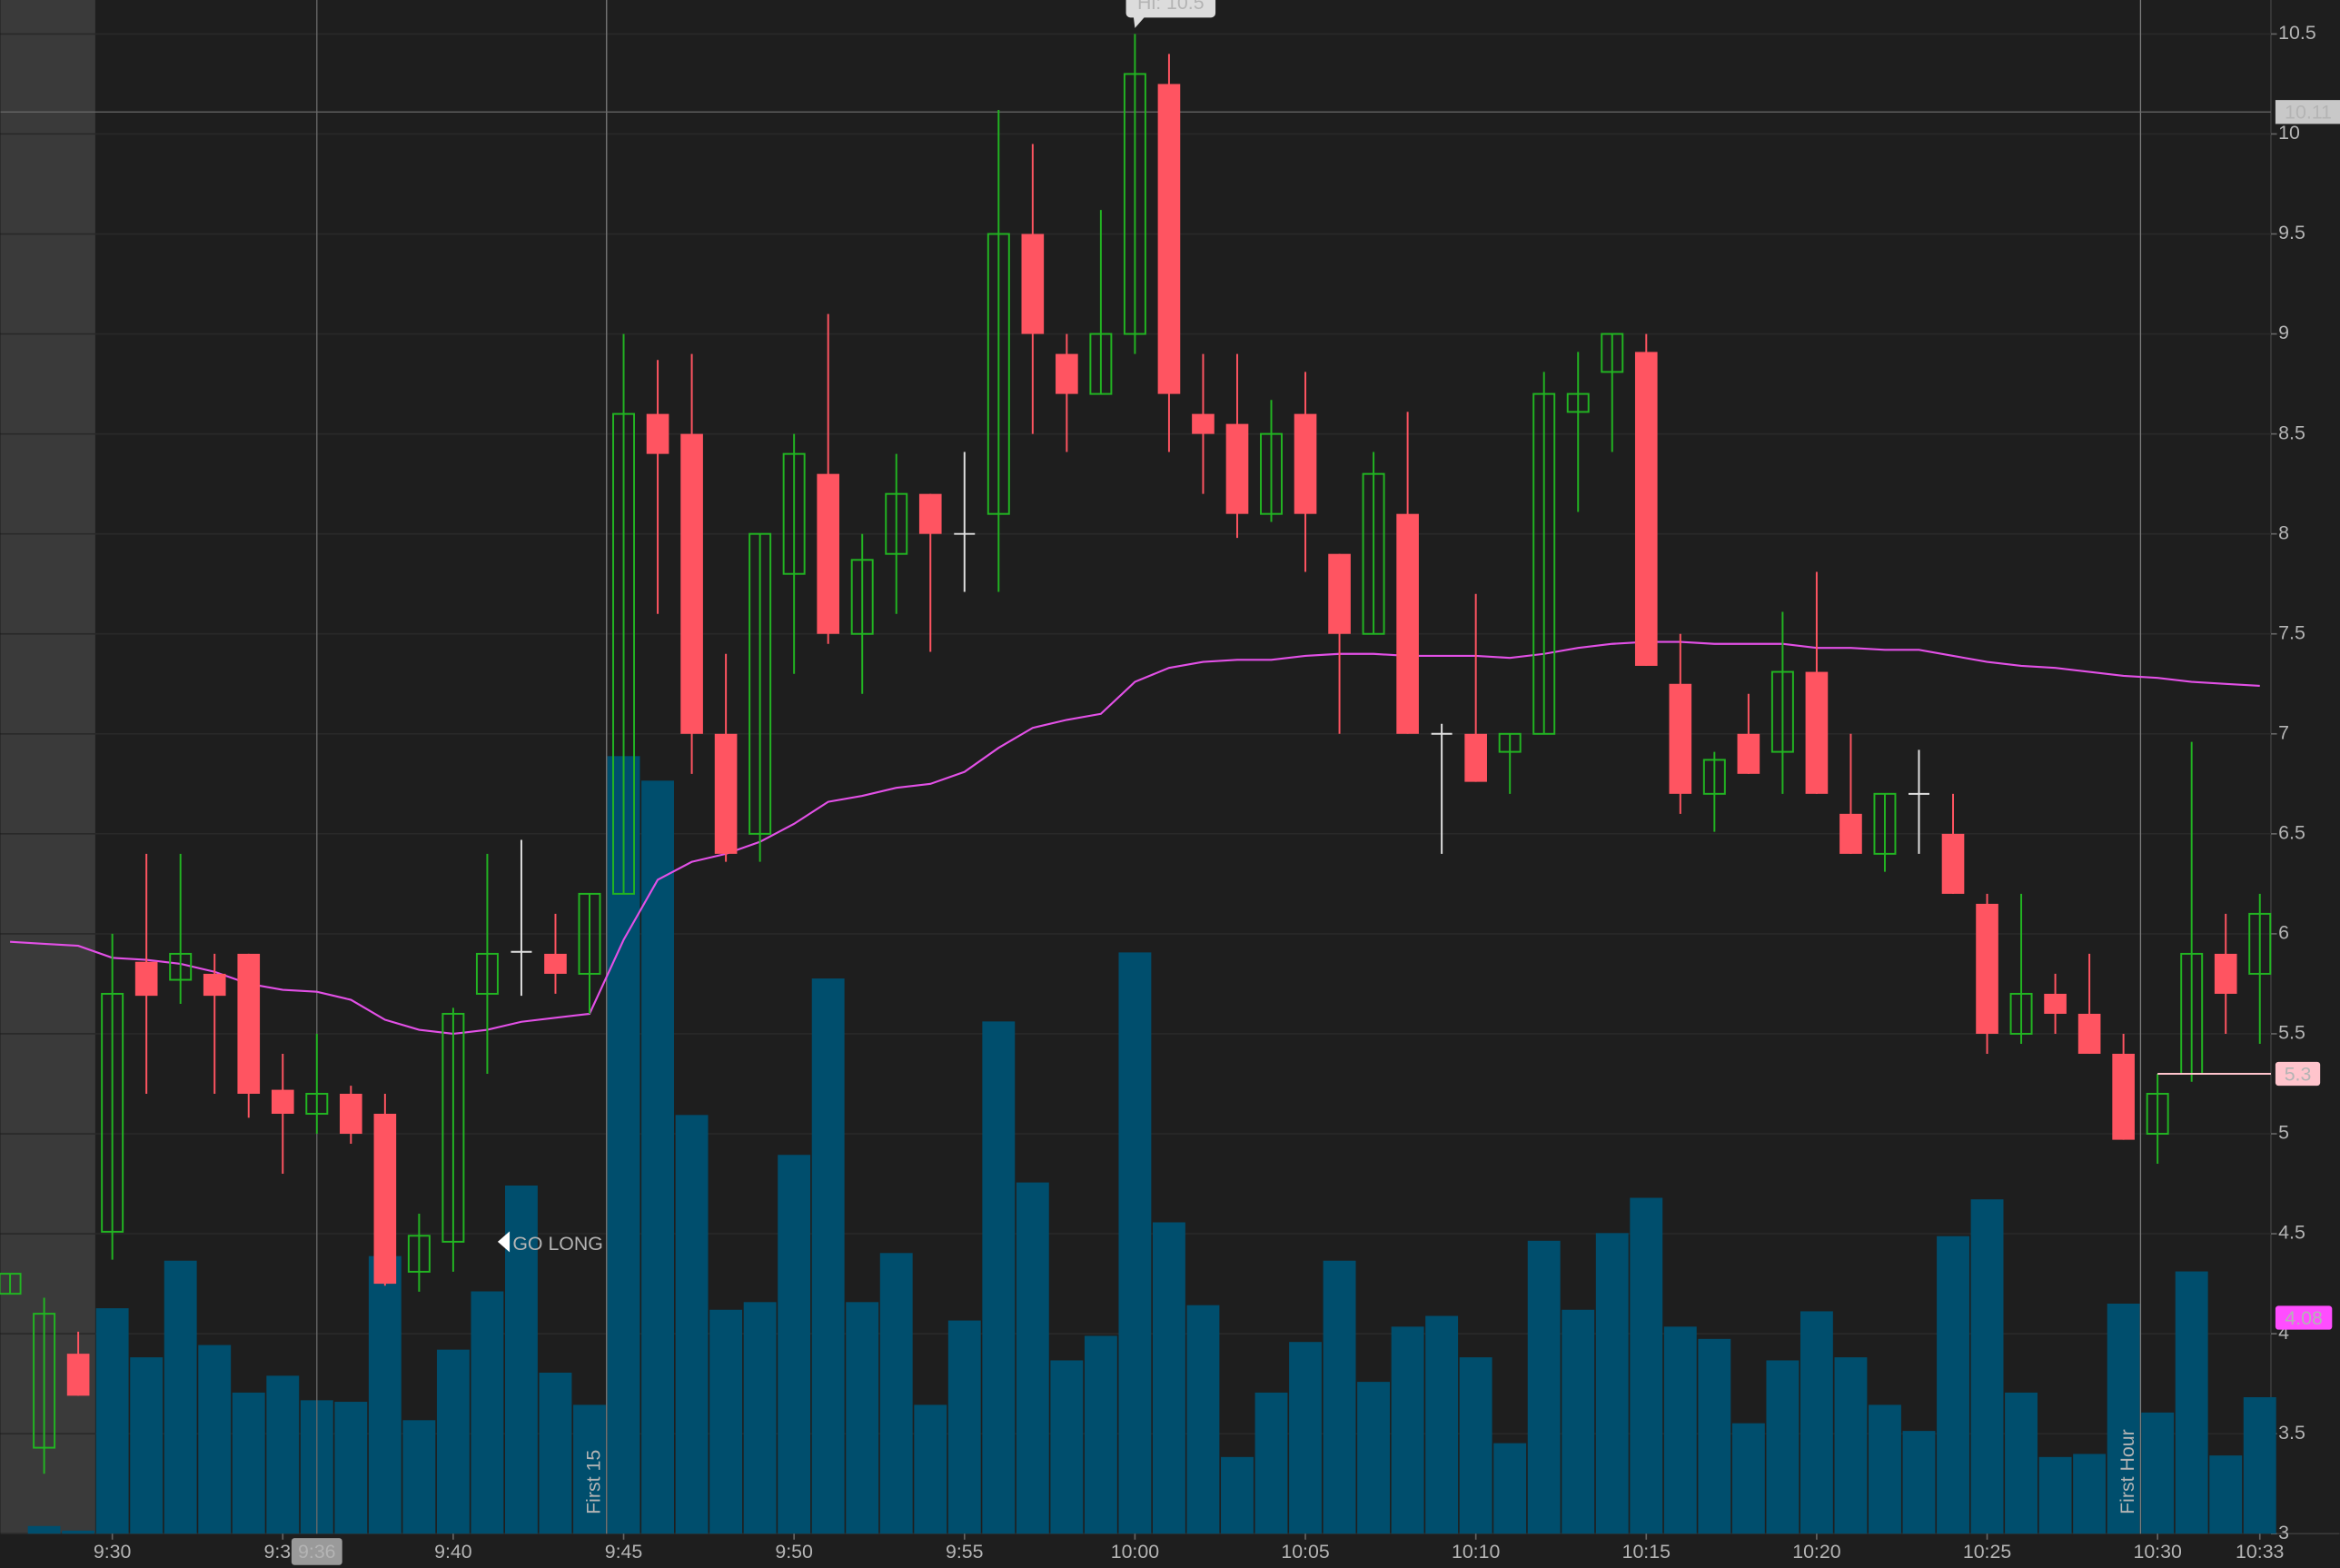 The height and width of the screenshot is (1568, 2340). I want to click on x-tick-label: 10:15, so click(1646, 1552).